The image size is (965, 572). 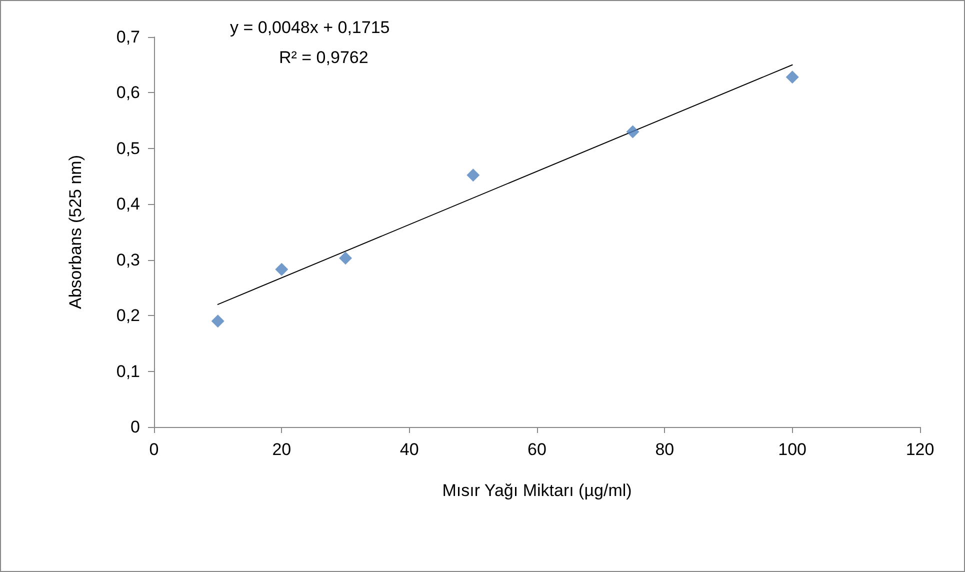 I want to click on y-axis-title: Absorbans (525 nm), so click(x=75, y=232).